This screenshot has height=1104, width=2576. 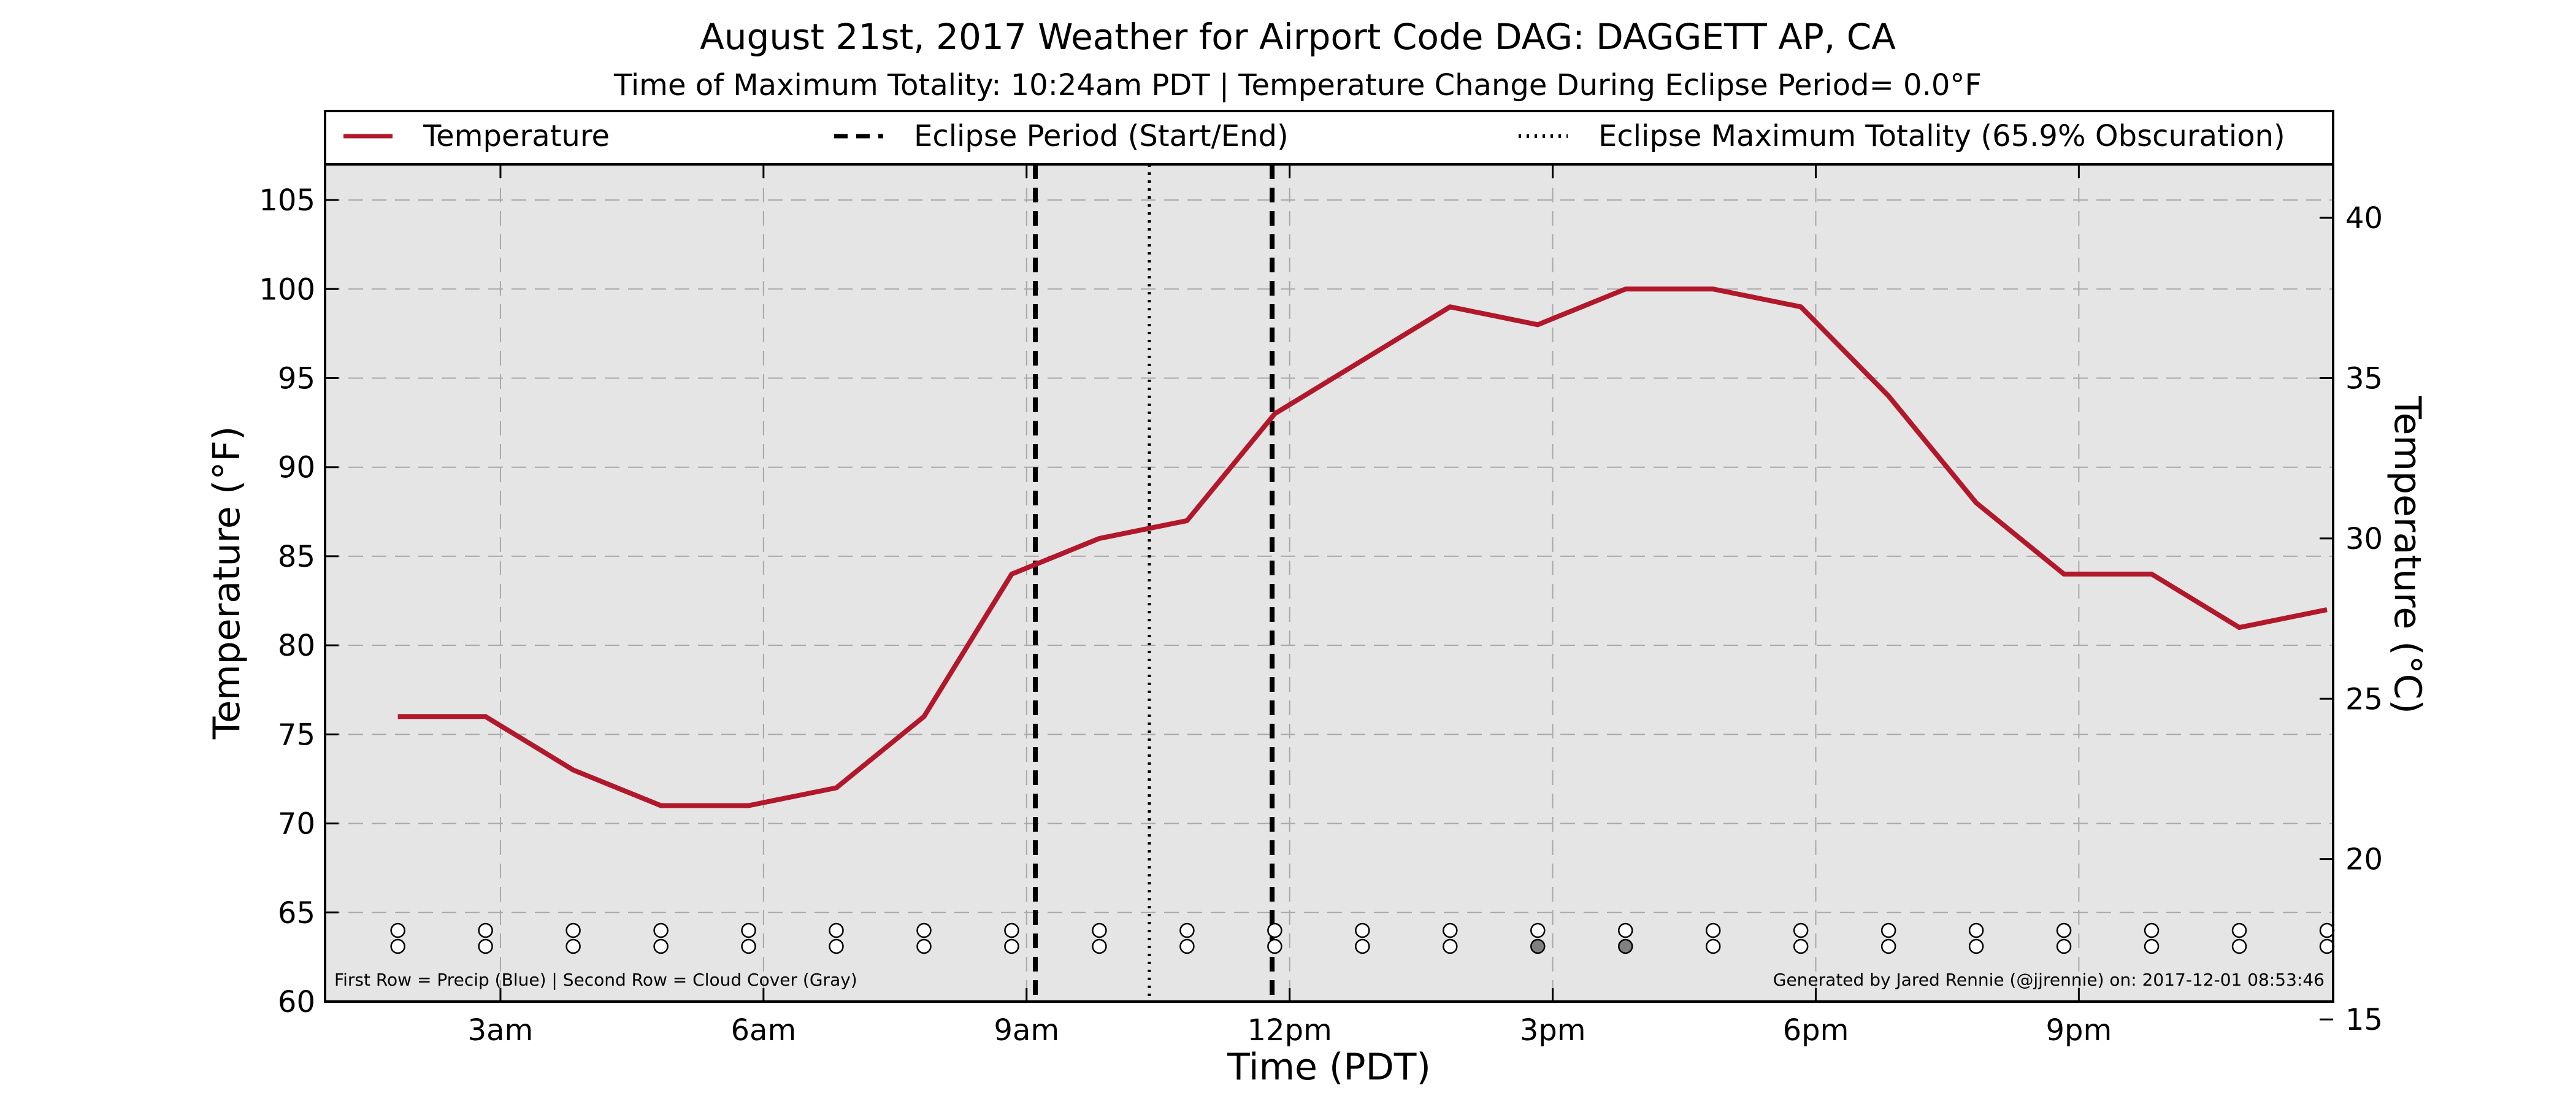 What do you see at coordinates (501, 1030) in the screenshot?
I see `x-tick-label: 3am` at bounding box center [501, 1030].